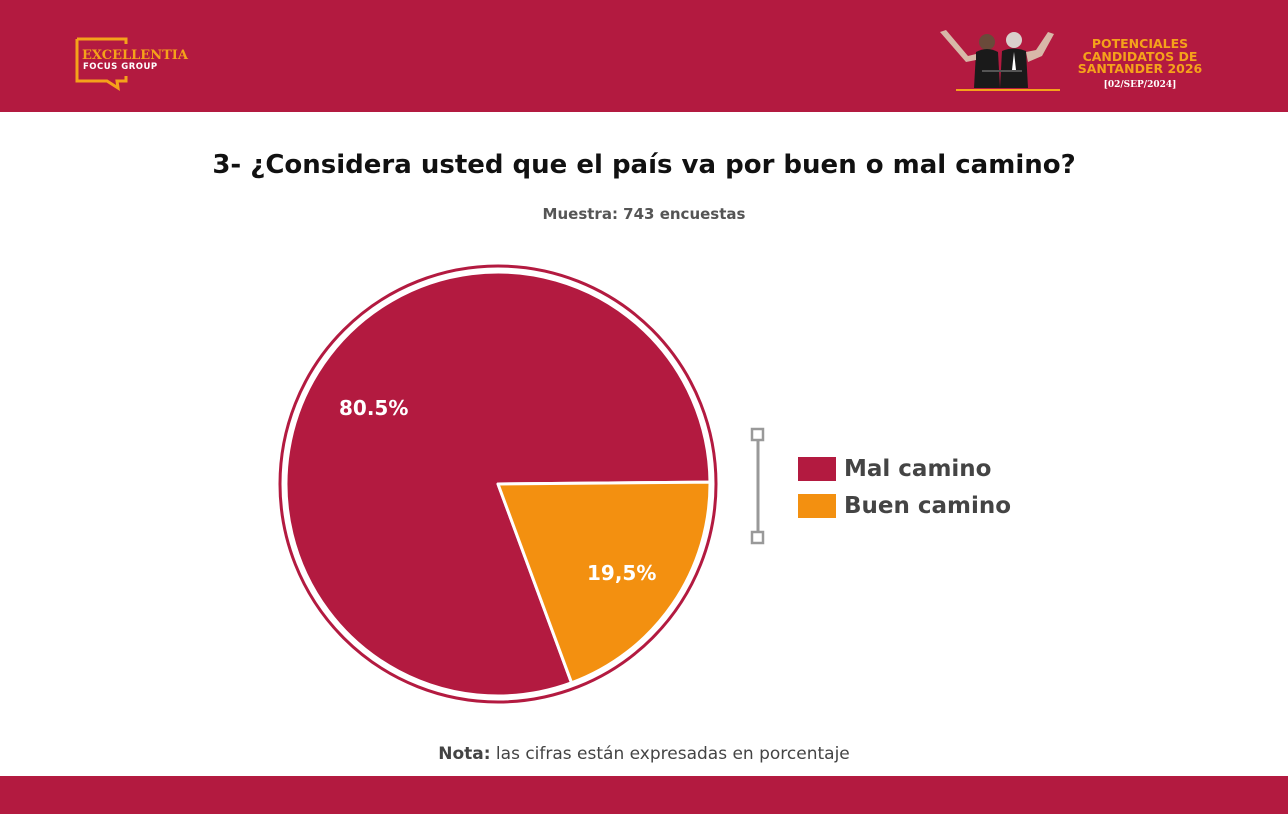 Image resolution: width=1288 pixels, height=814 pixels. What do you see at coordinates (817, 505) in the screenshot?
I see `legend-swatch-buen-camino` at bounding box center [817, 505].